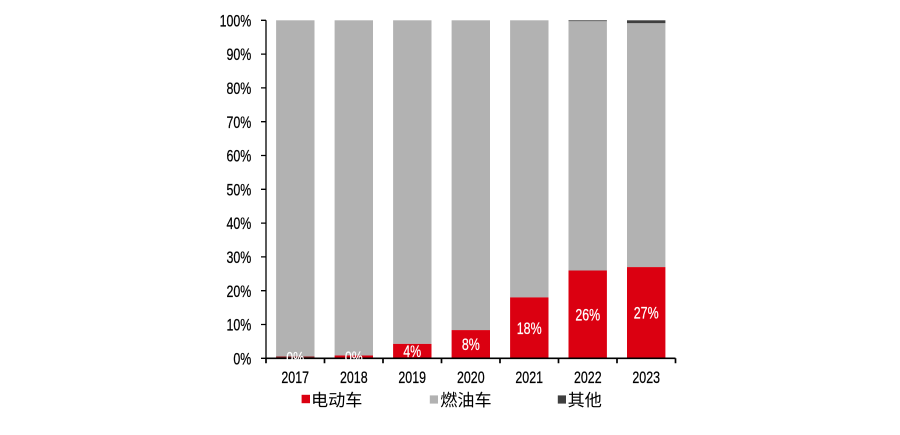 This screenshot has height=435, width=900. Describe the element at coordinates (646, 378) in the screenshot. I see `svg-text: 2023` at that location.